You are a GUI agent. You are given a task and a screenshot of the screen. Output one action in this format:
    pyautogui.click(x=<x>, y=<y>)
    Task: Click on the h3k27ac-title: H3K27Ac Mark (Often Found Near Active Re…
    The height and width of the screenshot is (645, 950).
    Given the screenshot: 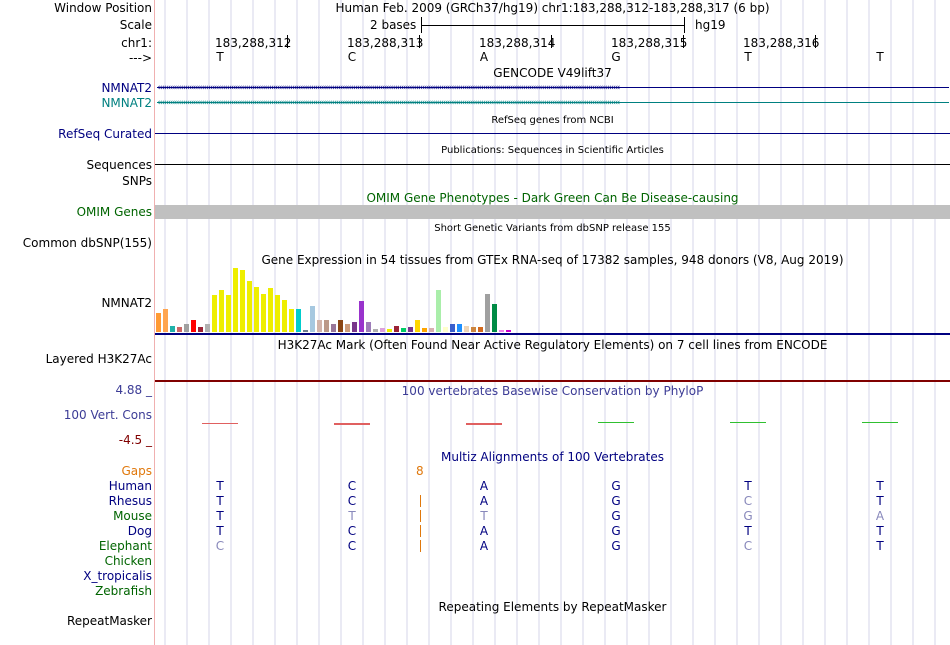 What is the action you would take?
    pyautogui.click(x=552, y=345)
    